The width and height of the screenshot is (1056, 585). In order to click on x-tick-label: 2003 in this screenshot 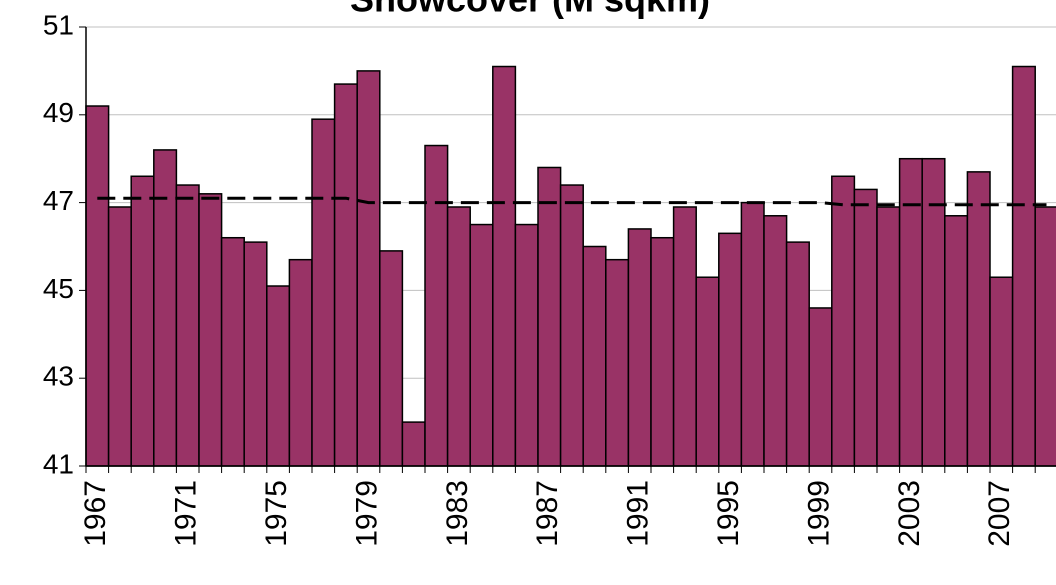, I will do `click(909, 513)`.